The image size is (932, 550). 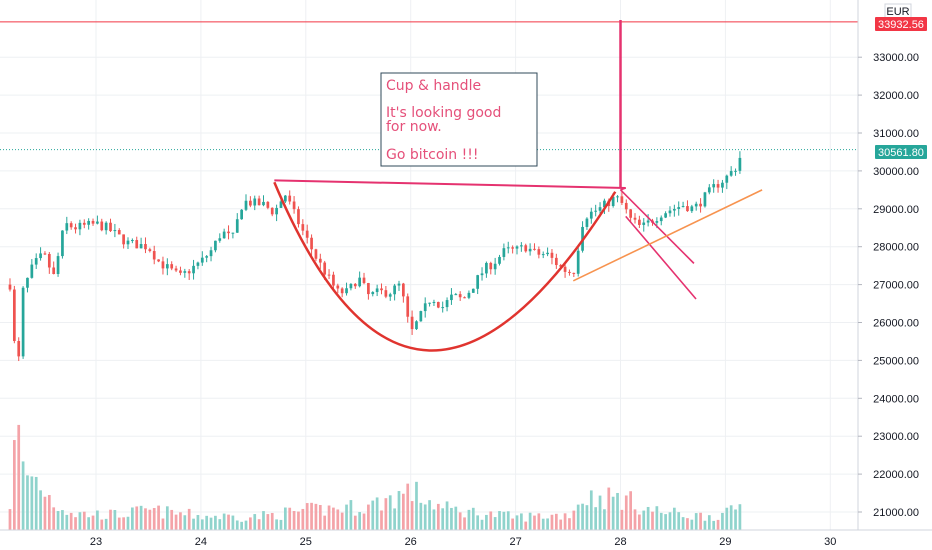 I want to click on y-tick-label: 25000.00, so click(x=896, y=361).